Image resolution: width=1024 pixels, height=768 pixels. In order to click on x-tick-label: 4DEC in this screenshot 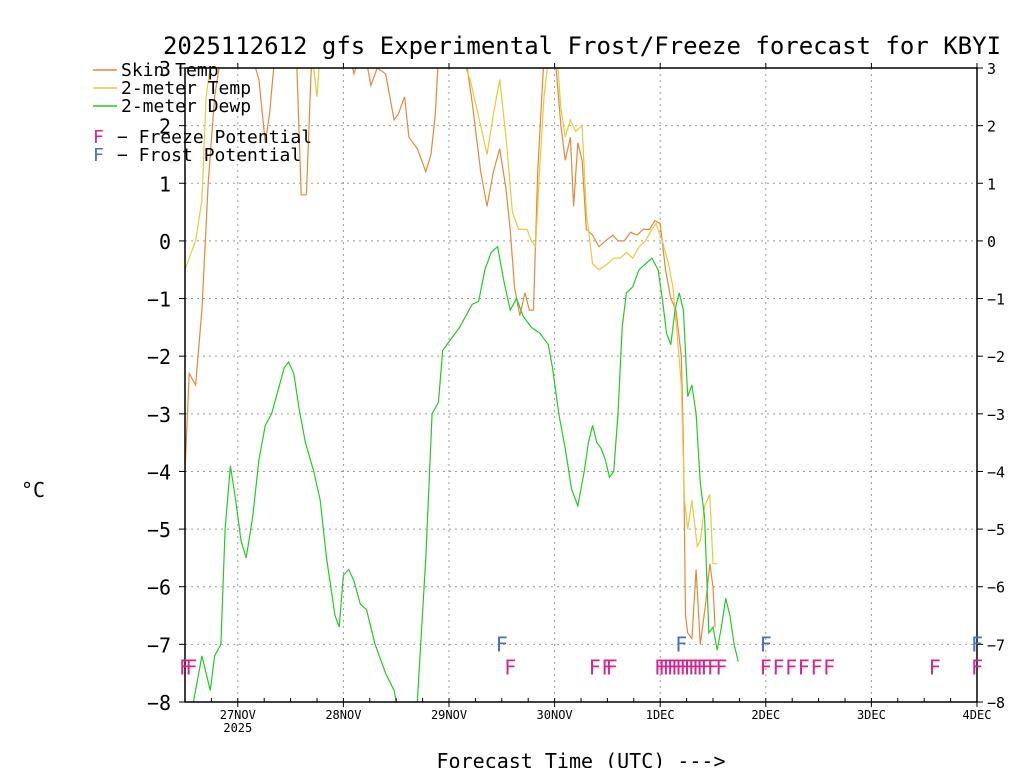, I will do `click(977, 715)`.